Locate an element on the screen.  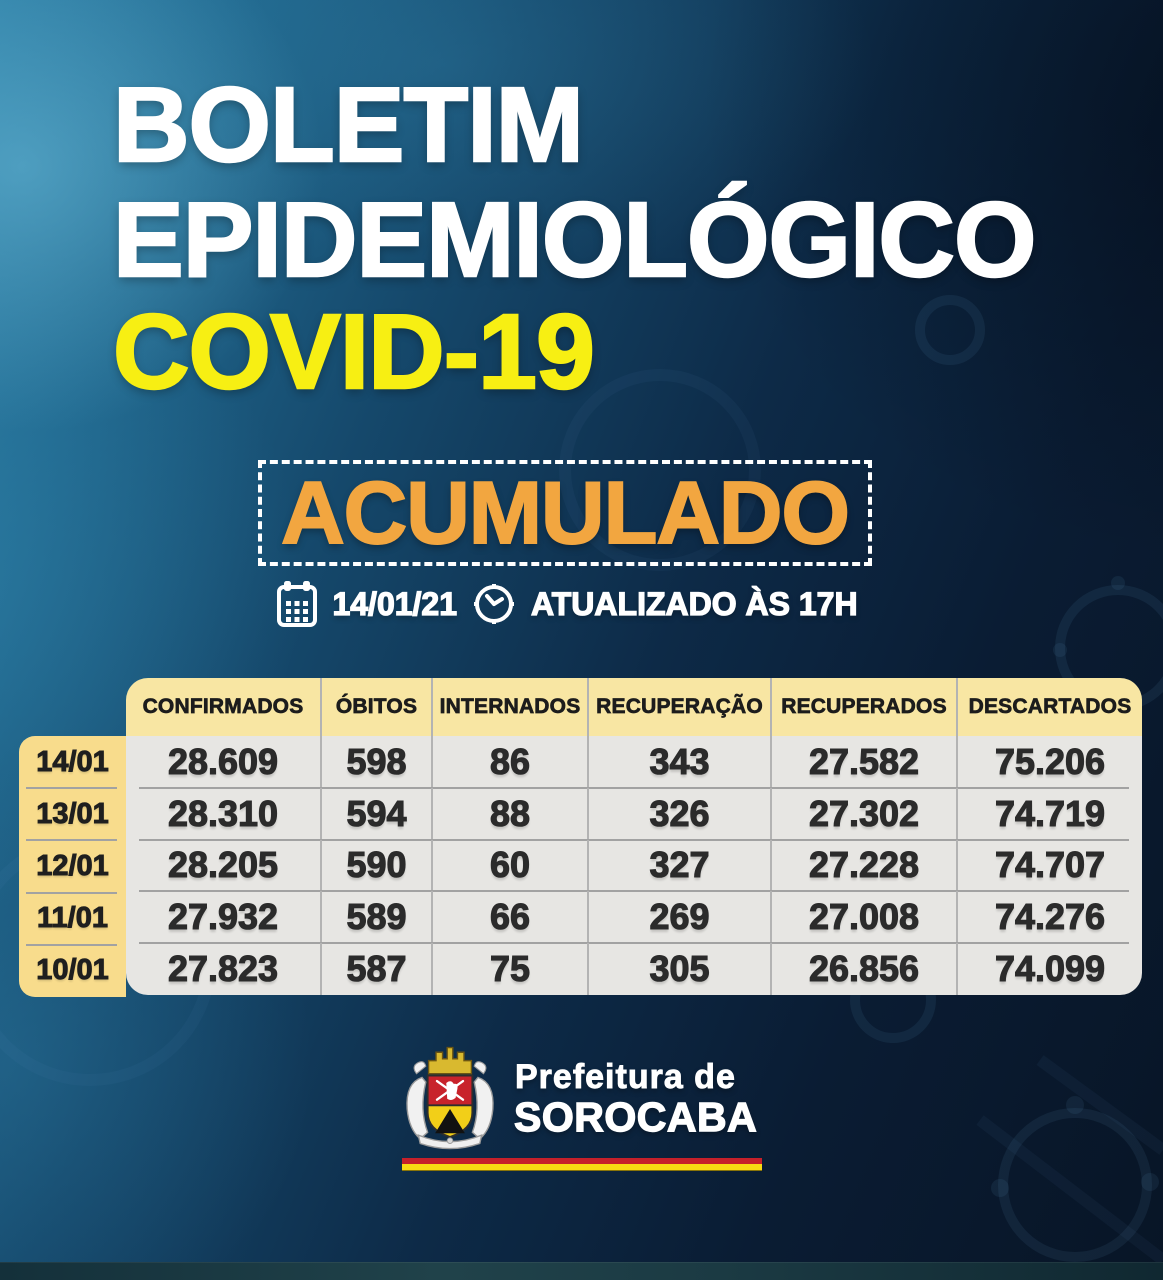
brand-stripe-yellow is located at coordinates (582, 1167).